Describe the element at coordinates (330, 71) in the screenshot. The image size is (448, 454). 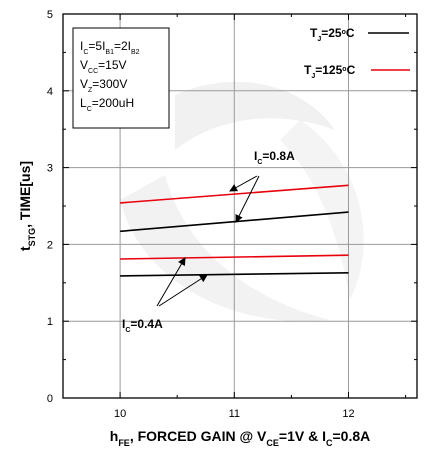
I see `legend-label: TJ=125oC` at that location.